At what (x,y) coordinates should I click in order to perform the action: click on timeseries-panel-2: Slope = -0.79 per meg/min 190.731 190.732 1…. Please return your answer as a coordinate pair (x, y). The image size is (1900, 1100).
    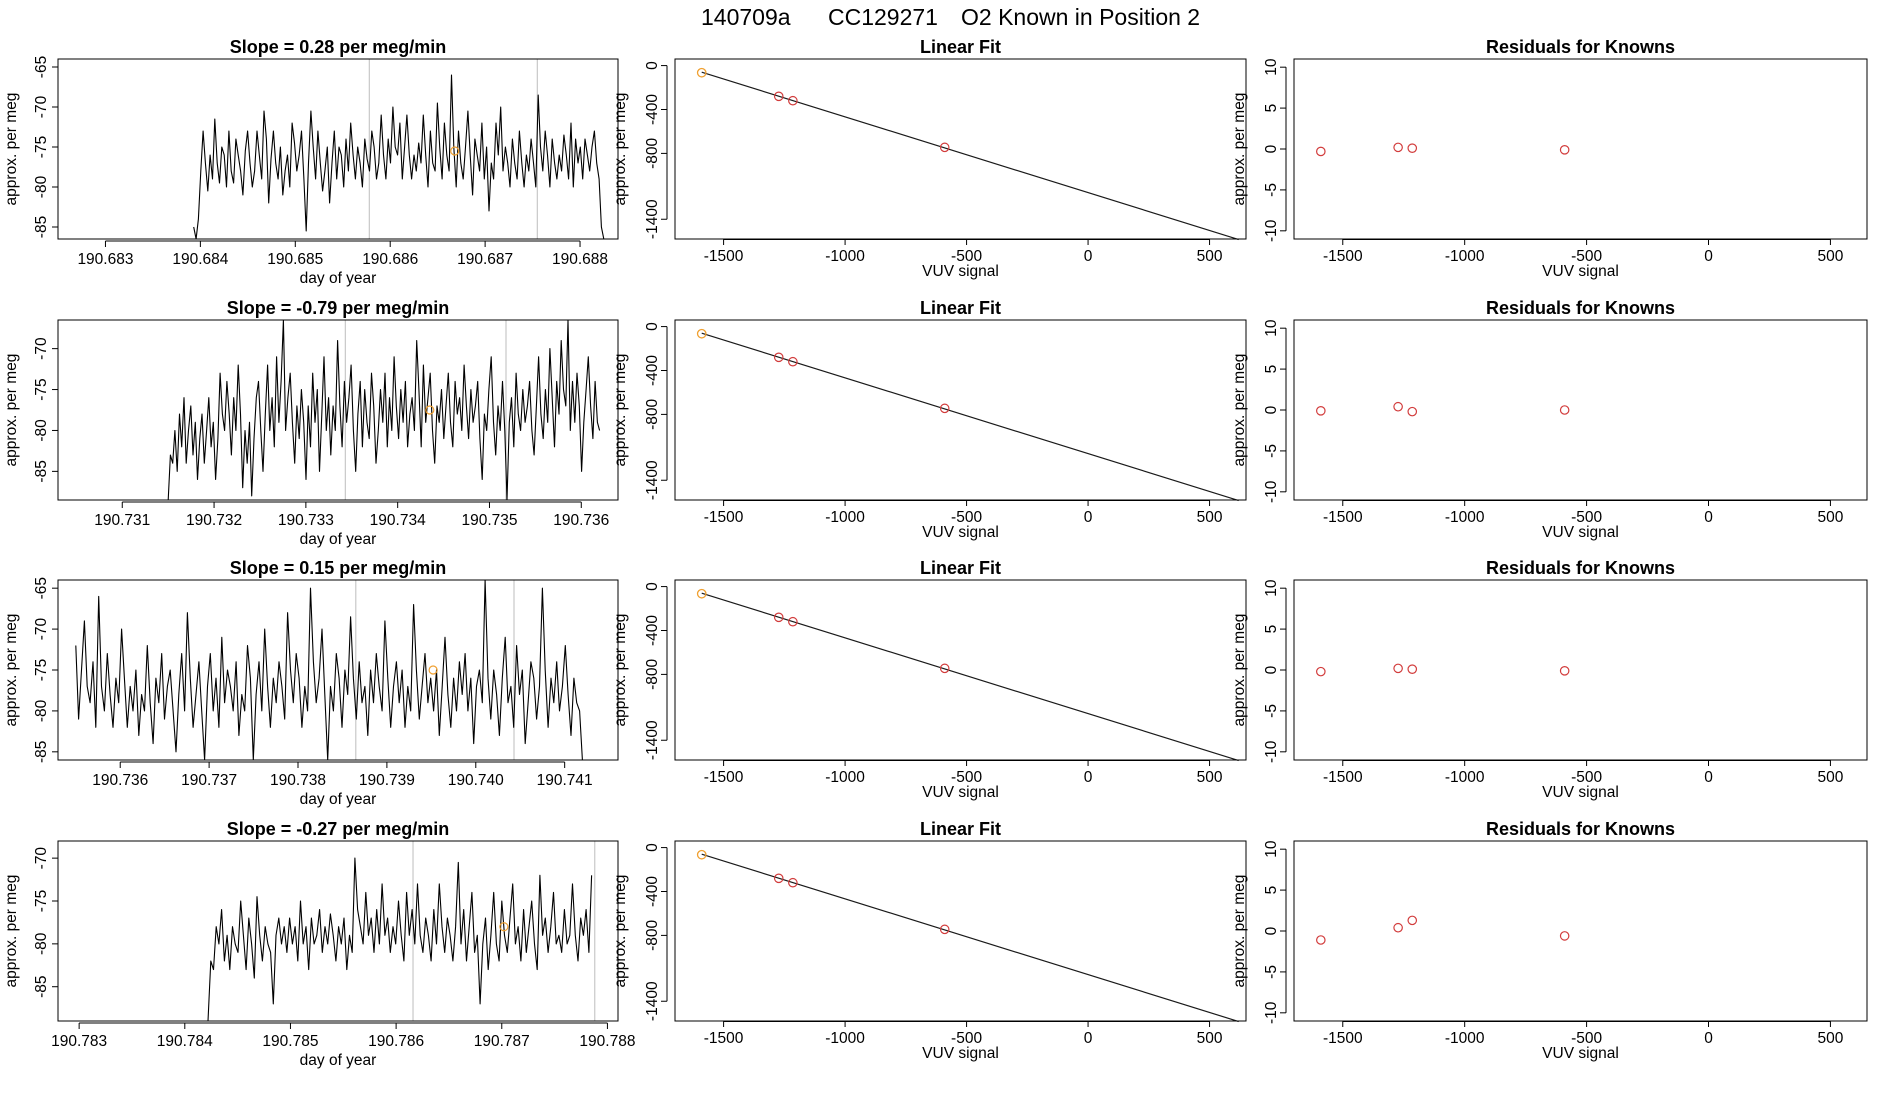
    Looking at the image, I should click on (311, 423).